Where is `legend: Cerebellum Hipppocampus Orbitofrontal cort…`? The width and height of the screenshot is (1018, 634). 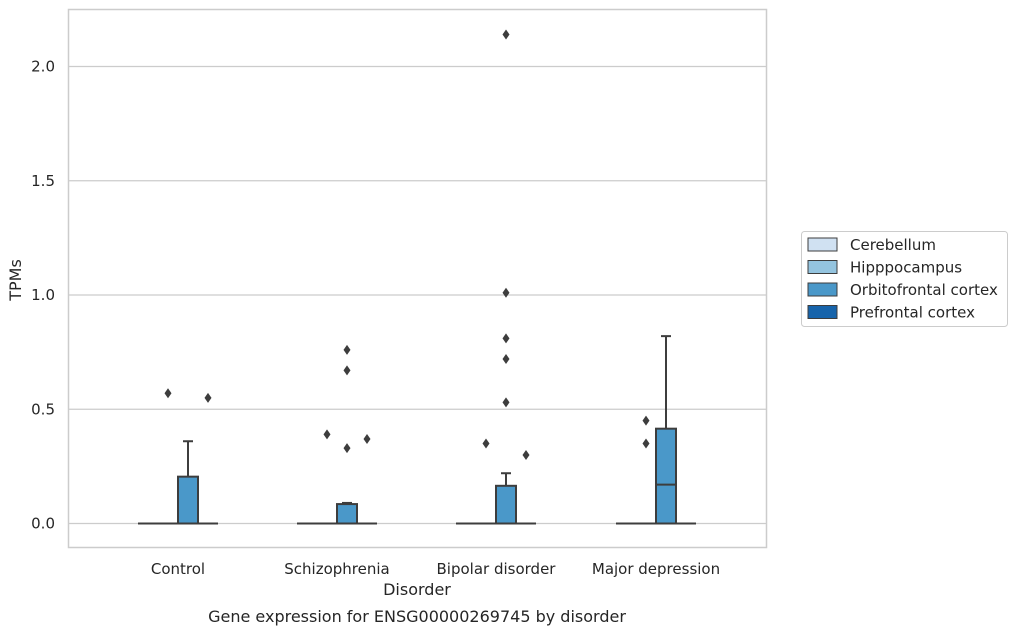 legend: Cerebellum Hipppocampus Orbitofrontal cort… is located at coordinates (904, 279).